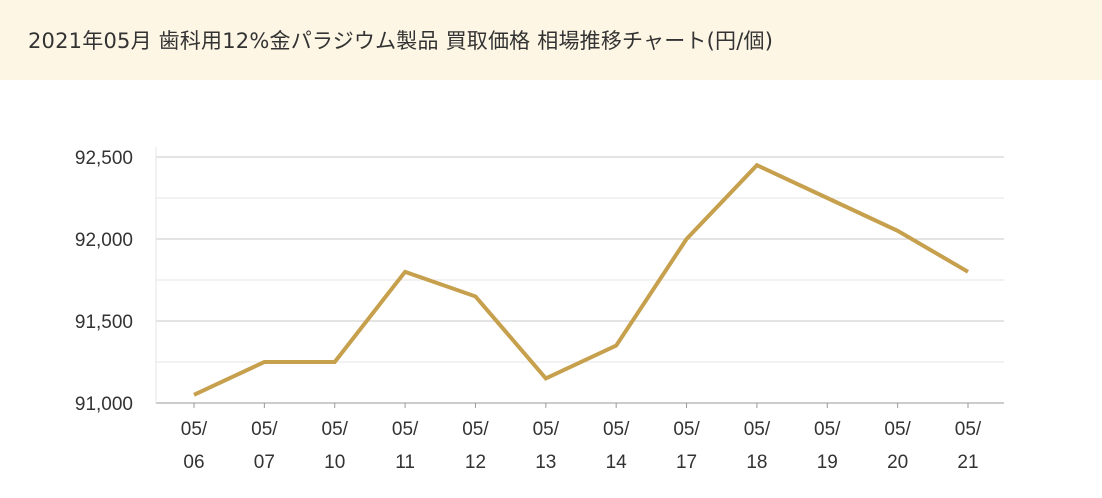  What do you see at coordinates (617, 462) in the screenshot?
I see `x-tick-label-day: 14` at bounding box center [617, 462].